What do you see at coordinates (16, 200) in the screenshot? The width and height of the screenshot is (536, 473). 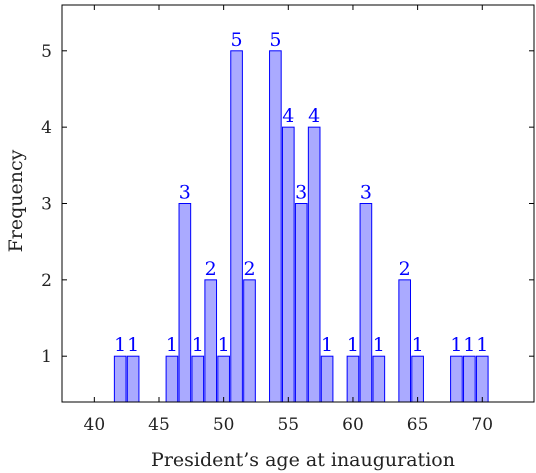 I see `y-axis-label: Frequency` at bounding box center [16, 200].